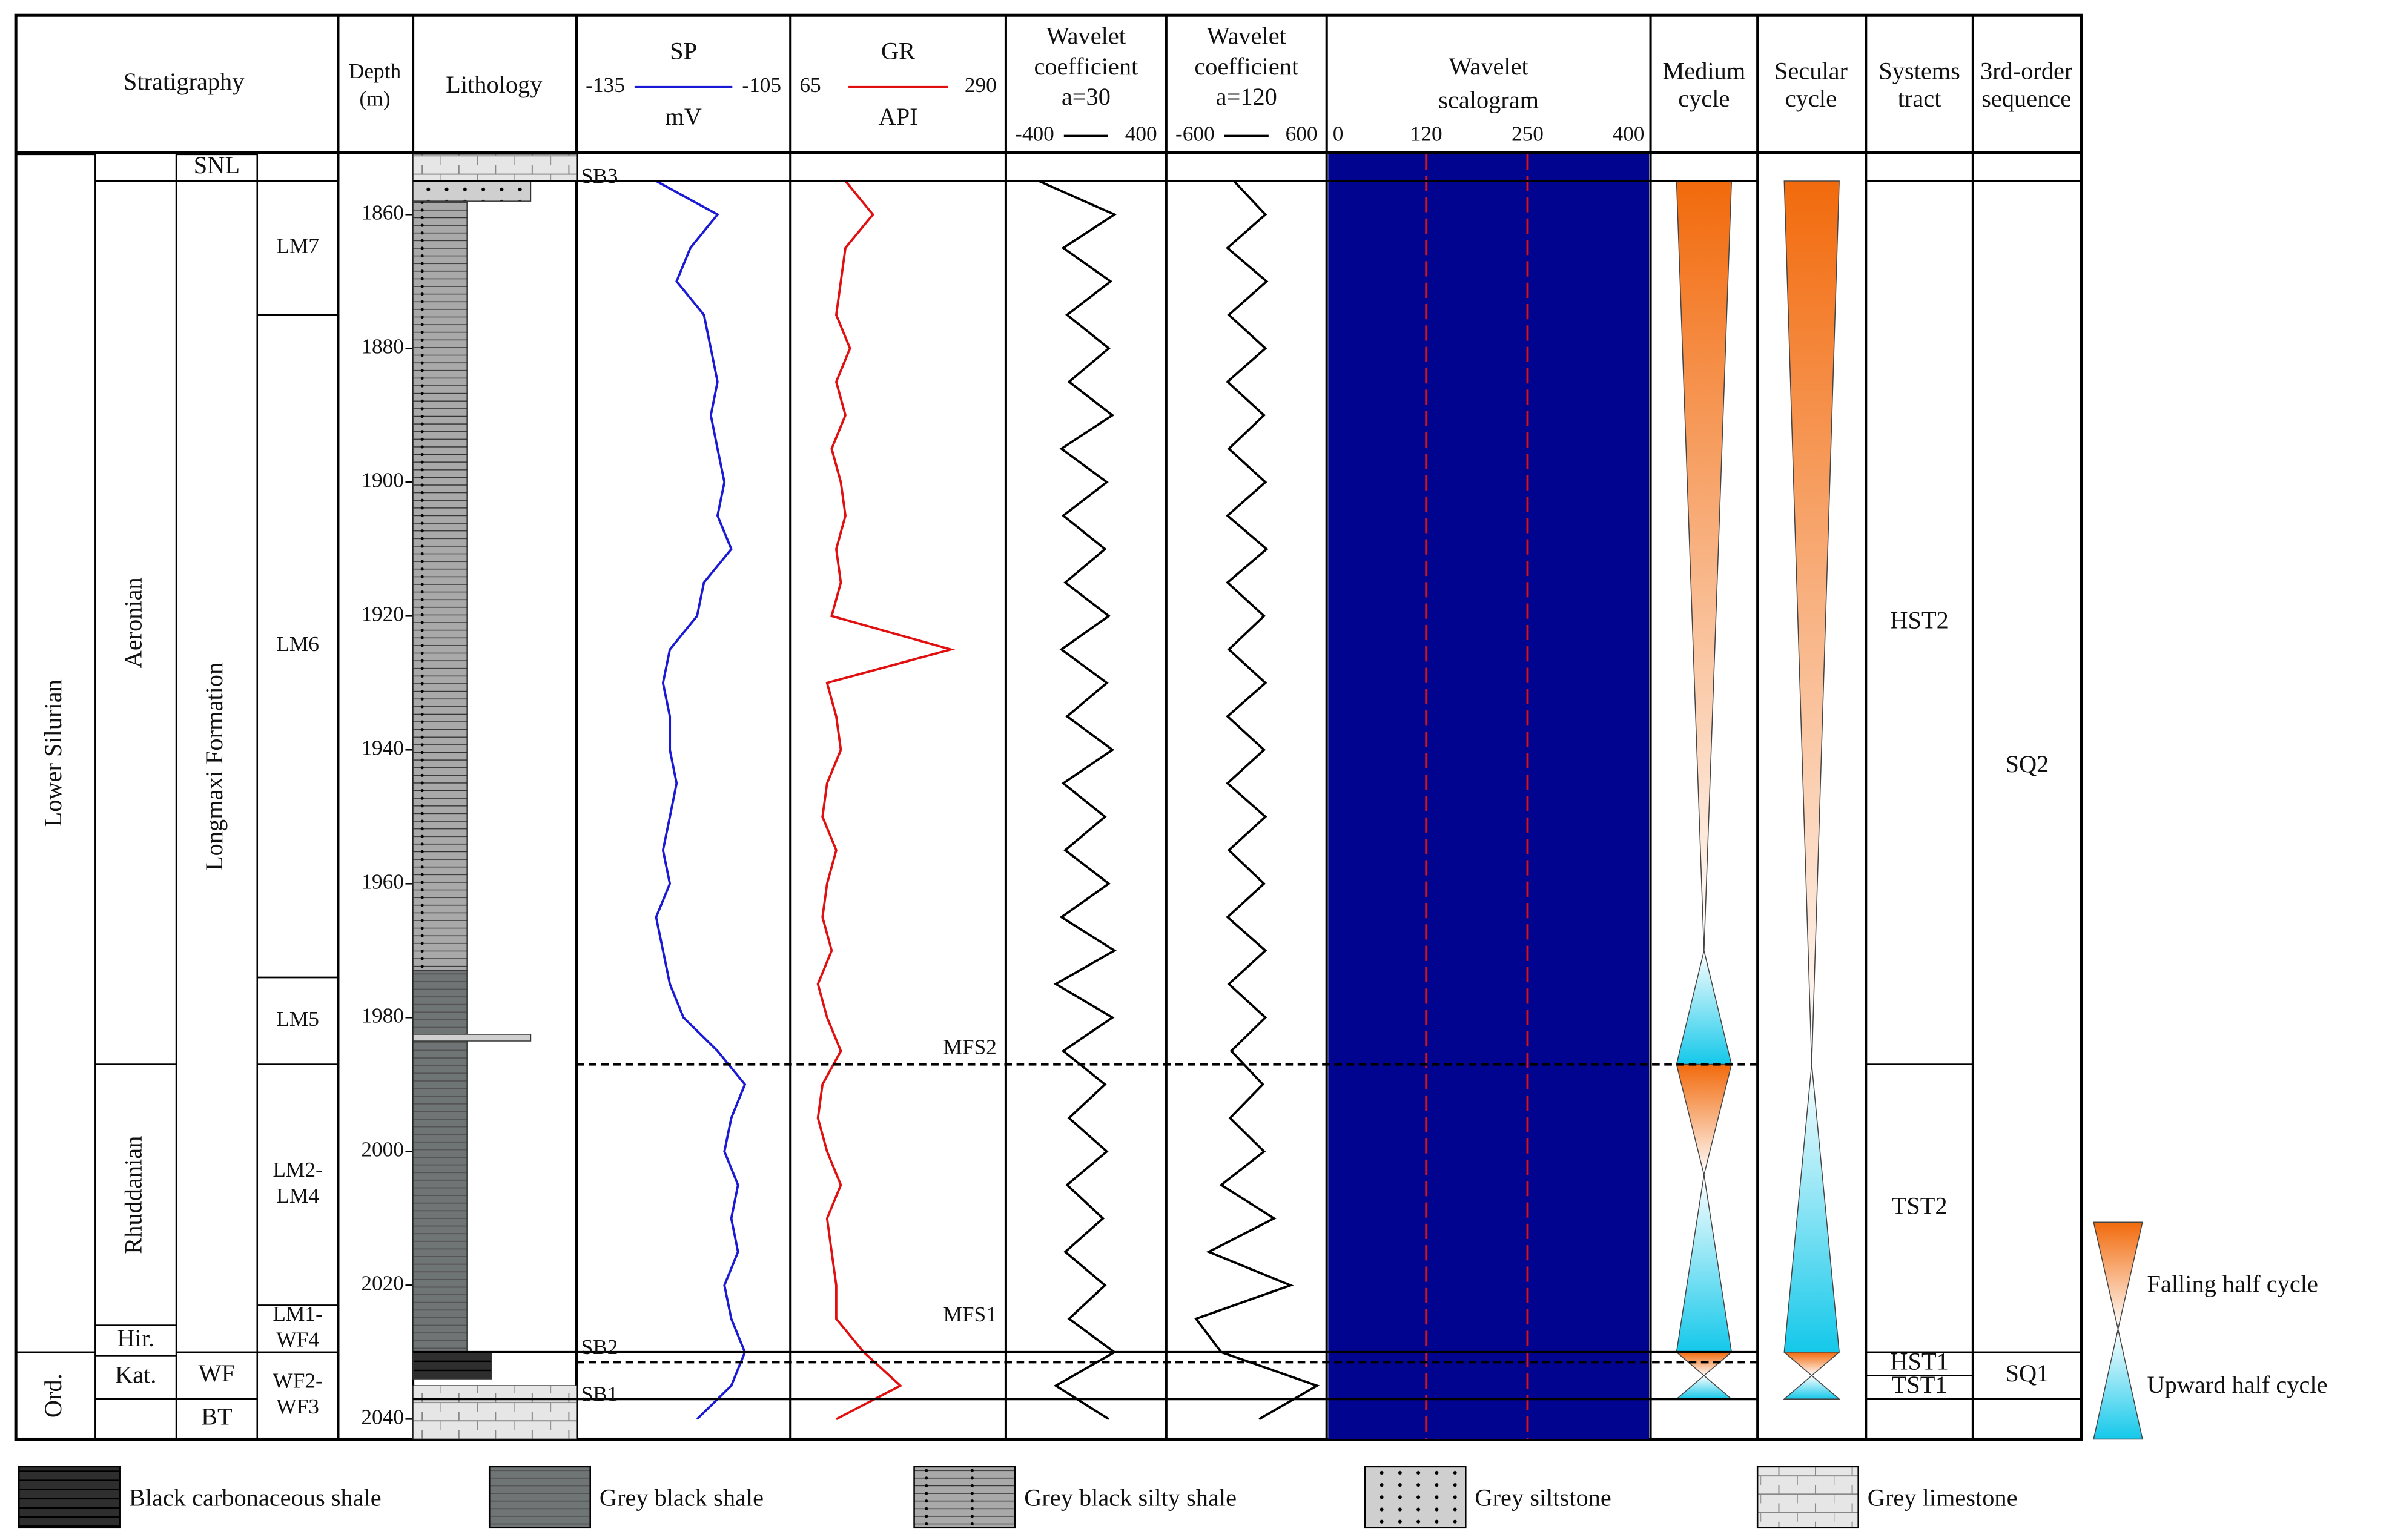 This screenshot has width=2389, height=1540. Describe the element at coordinates (599, 1394) in the screenshot. I see `surface-label: SB1` at that location.